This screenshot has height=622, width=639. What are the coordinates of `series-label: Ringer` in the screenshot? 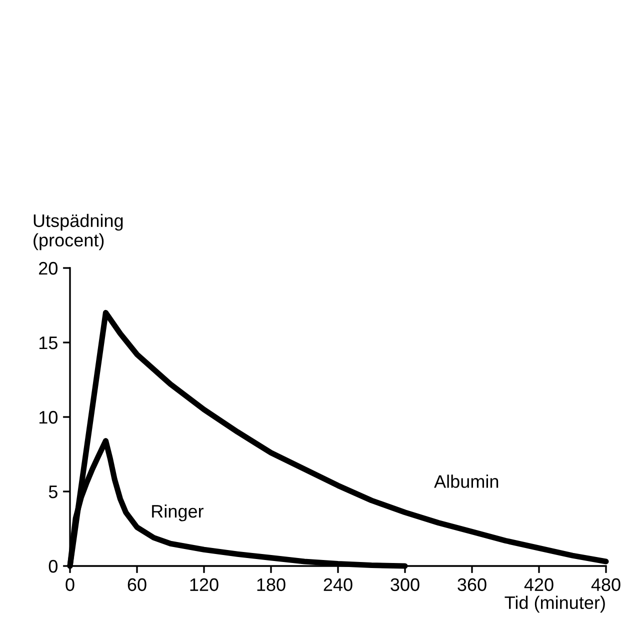 It's located at (178, 513).